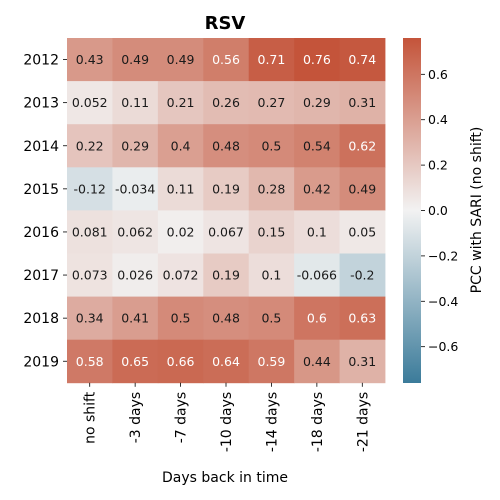 The height and width of the screenshot is (500, 500). What do you see at coordinates (225, 23) in the screenshot?
I see `chart-title: RSV` at bounding box center [225, 23].